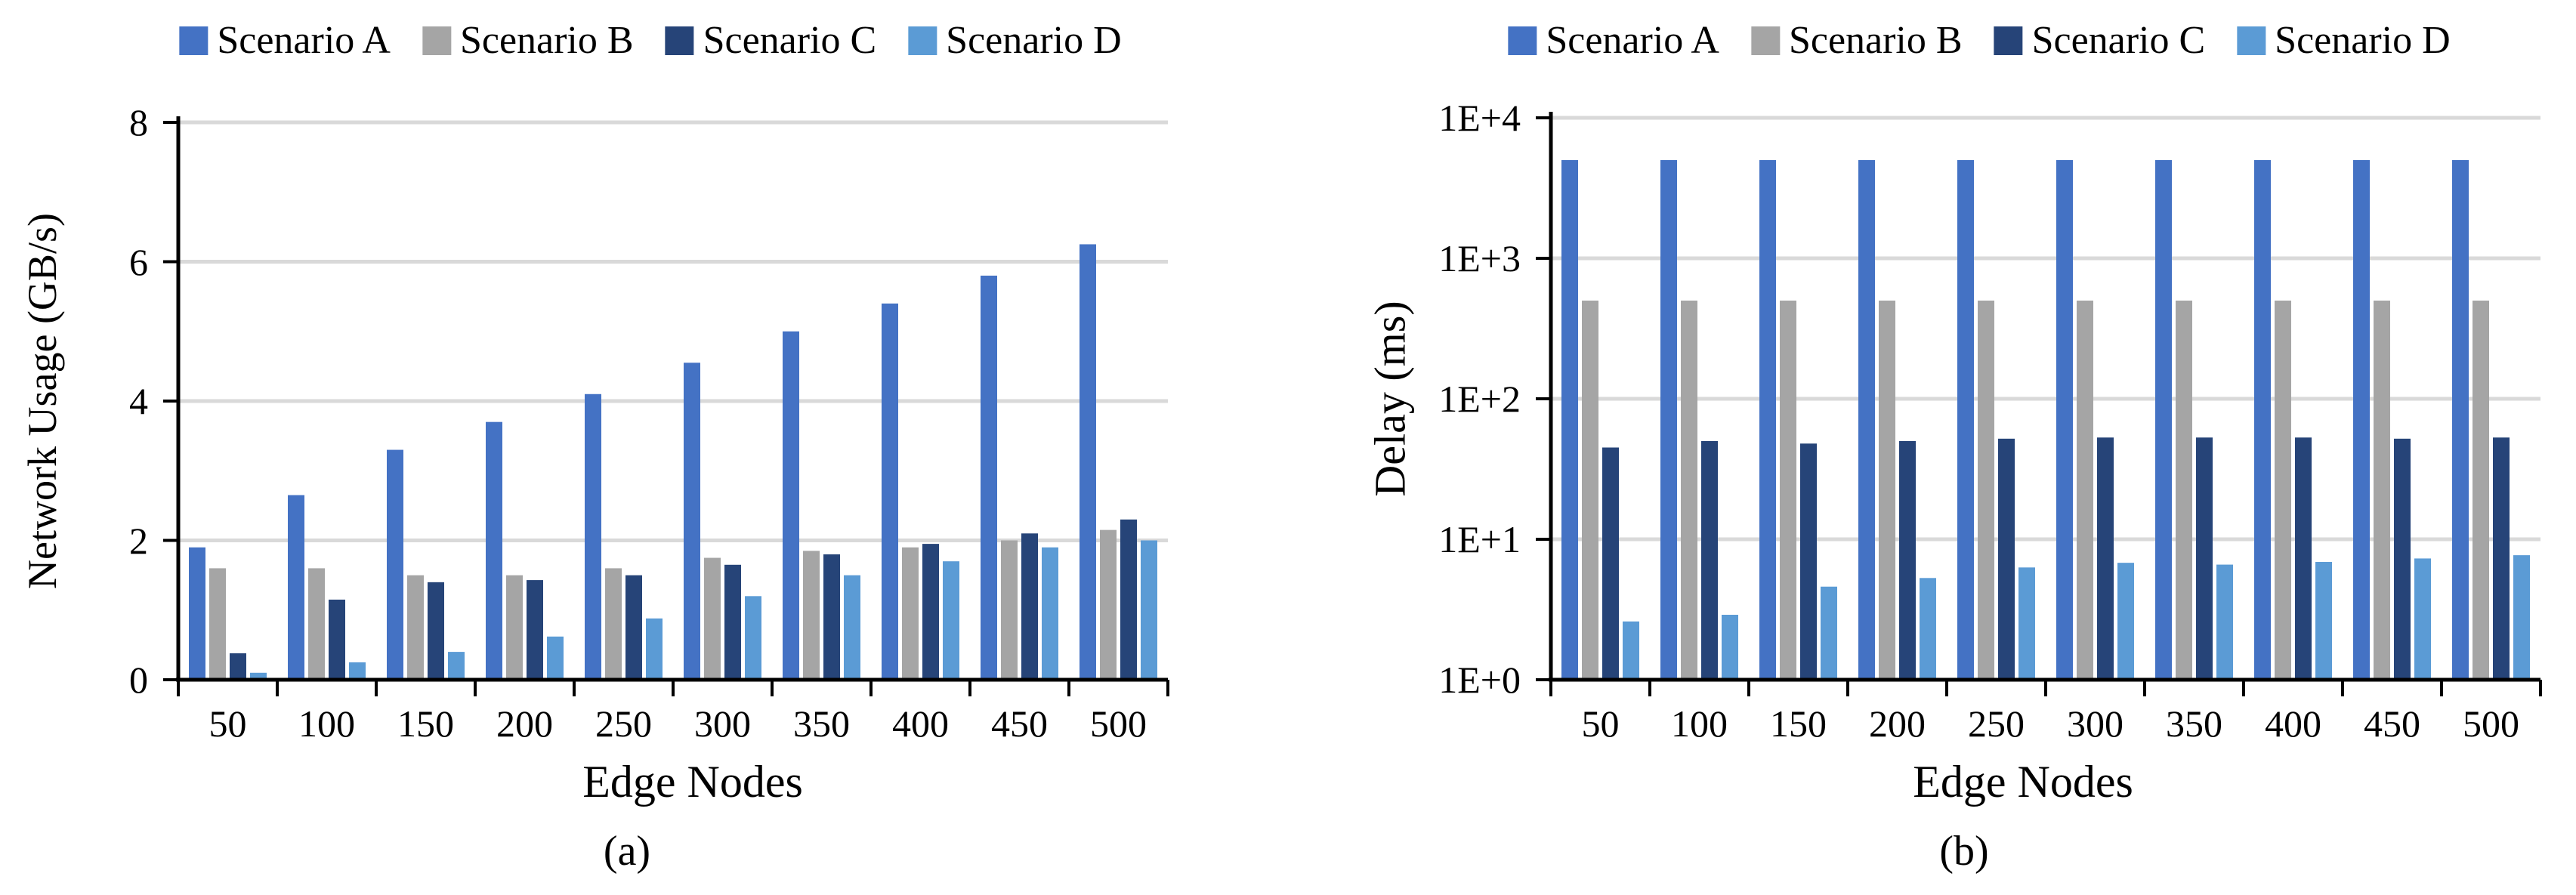 The image size is (2576, 895). Describe the element at coordinates (1019, 723) in the screenshot. I see `x-tick-label-450-chart-a: 450` at that location.